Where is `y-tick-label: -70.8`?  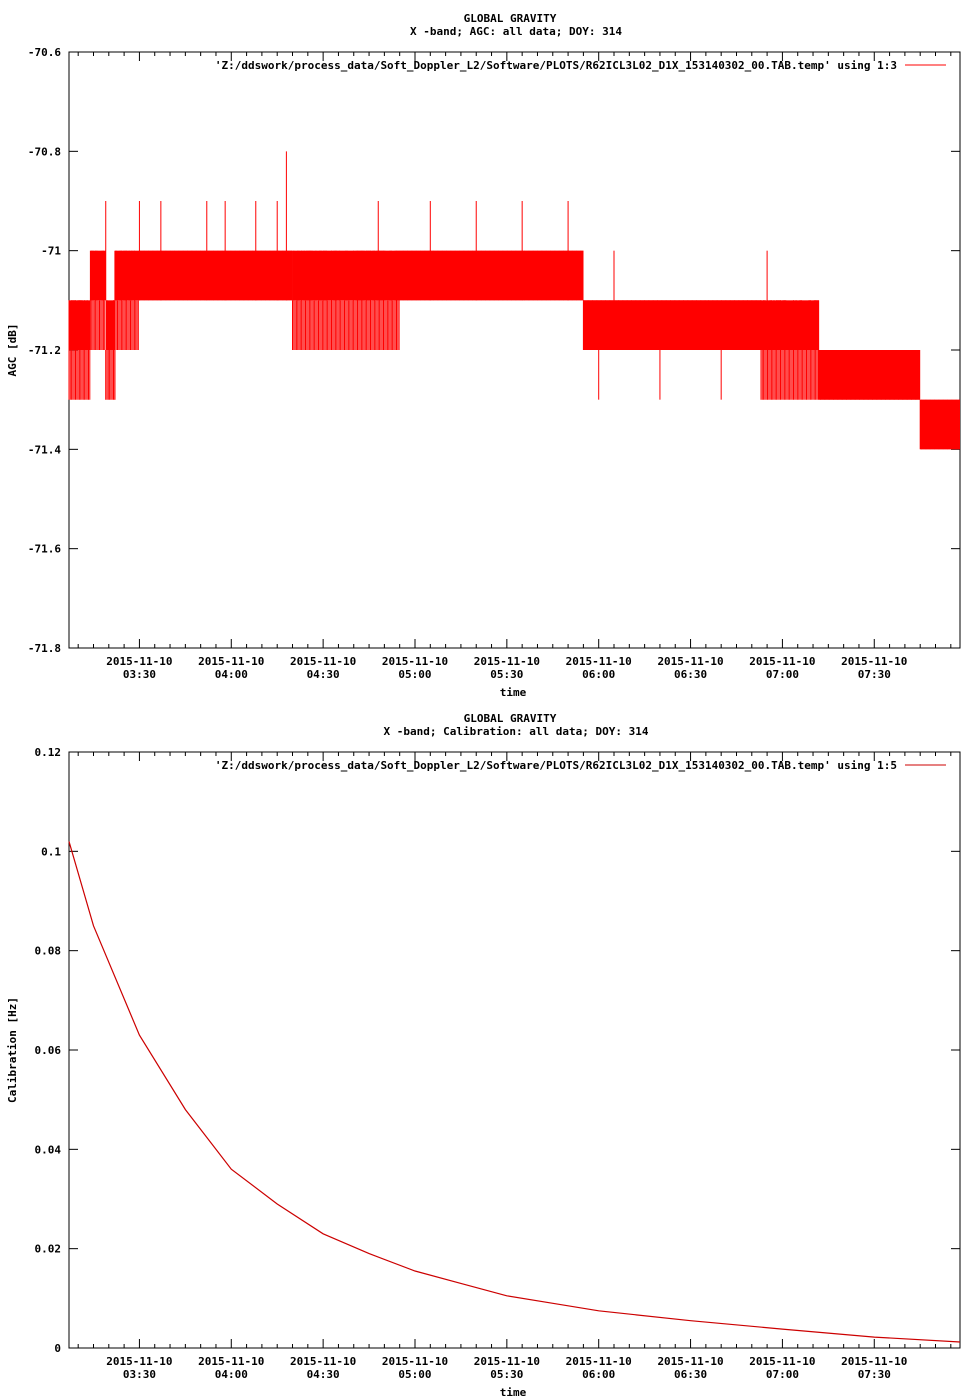
y-tick-label: -70.8 is located at coordinates (44, 151).